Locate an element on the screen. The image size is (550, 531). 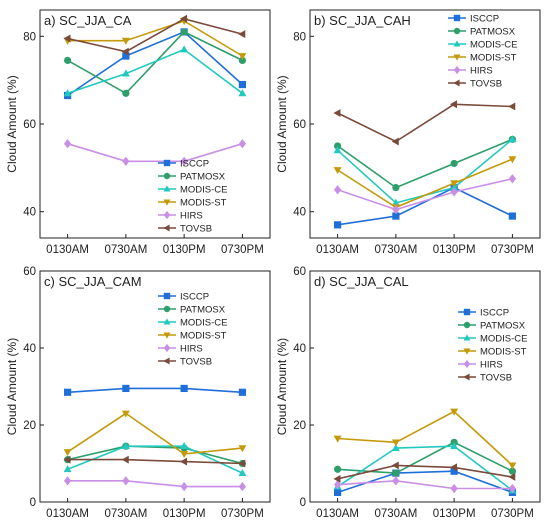
panel-title: c) SC_JJA_CAM is located at coordinates (93, 281).